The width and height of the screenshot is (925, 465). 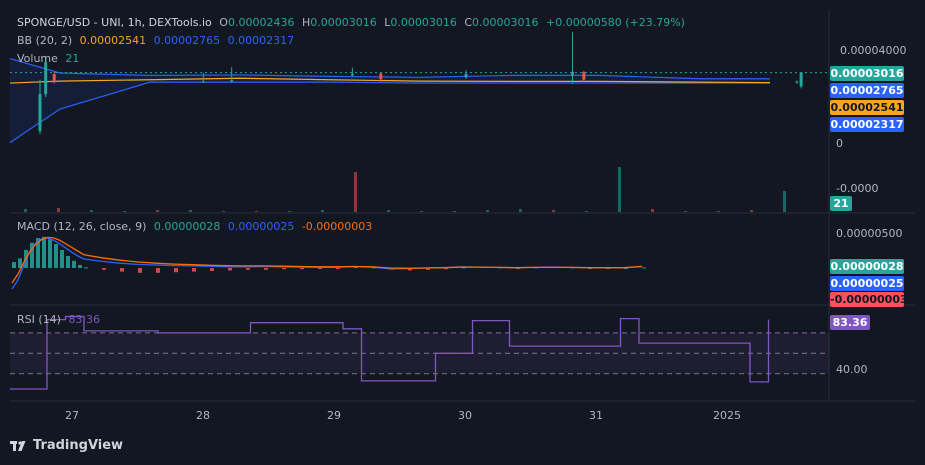 What do you see at coordinates (867, 107) in the screenshot?
I see `bb-basis-price-label: 0.00002541` at bounding box center [867, 107].